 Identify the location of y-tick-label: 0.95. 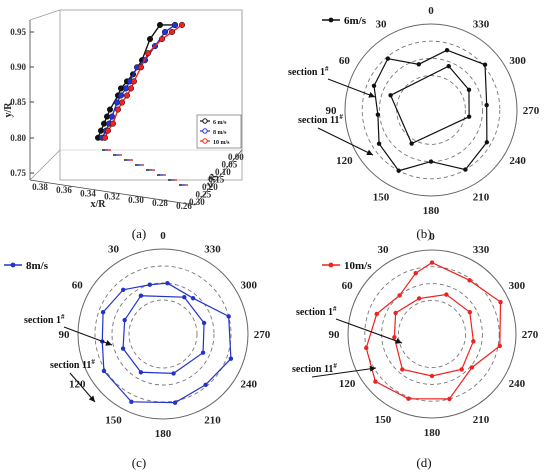
(18, 32).